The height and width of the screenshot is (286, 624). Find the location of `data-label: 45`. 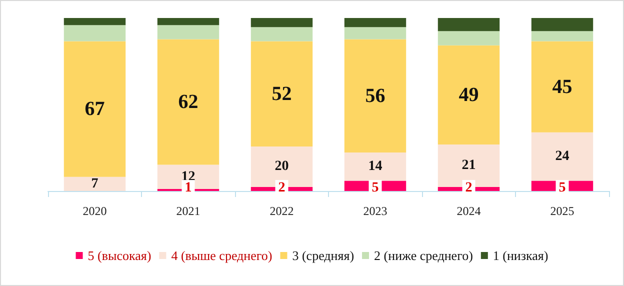

data-label: 45 is located at coordinates (562, 87).